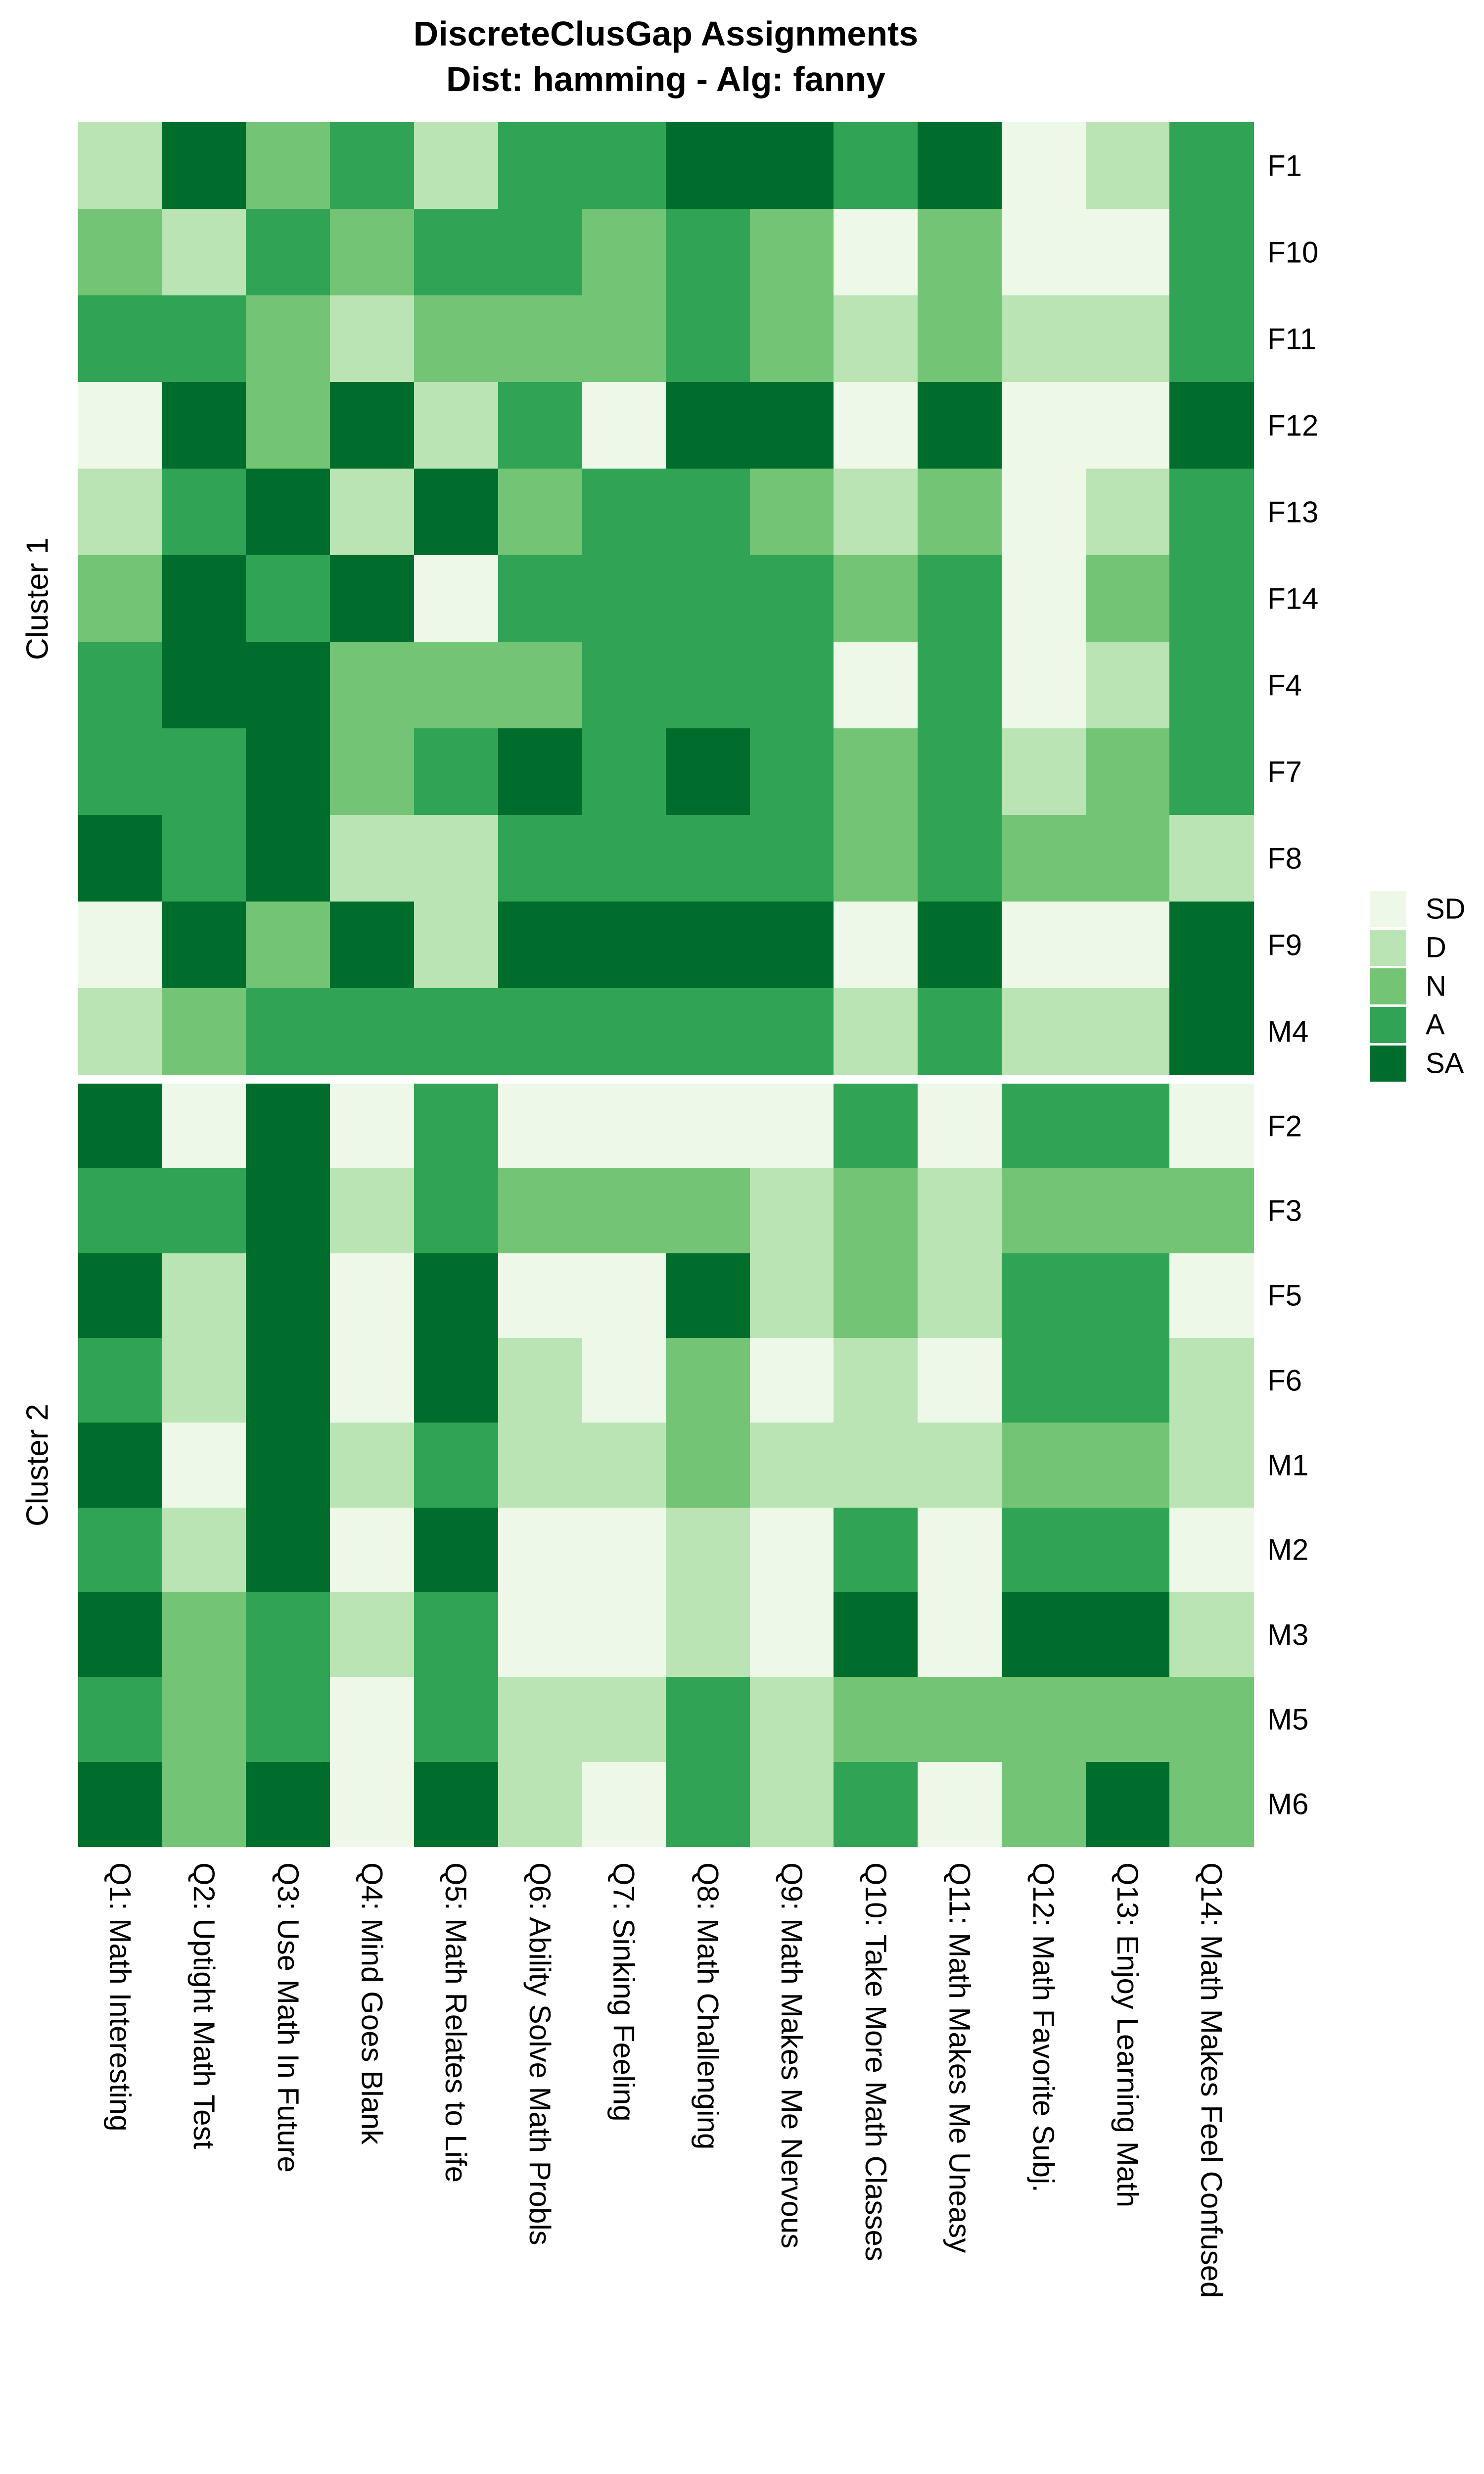 The width and height of the screenshot is (1484, 2474). I want to click on row-label: F5, so click(1284, 1295).